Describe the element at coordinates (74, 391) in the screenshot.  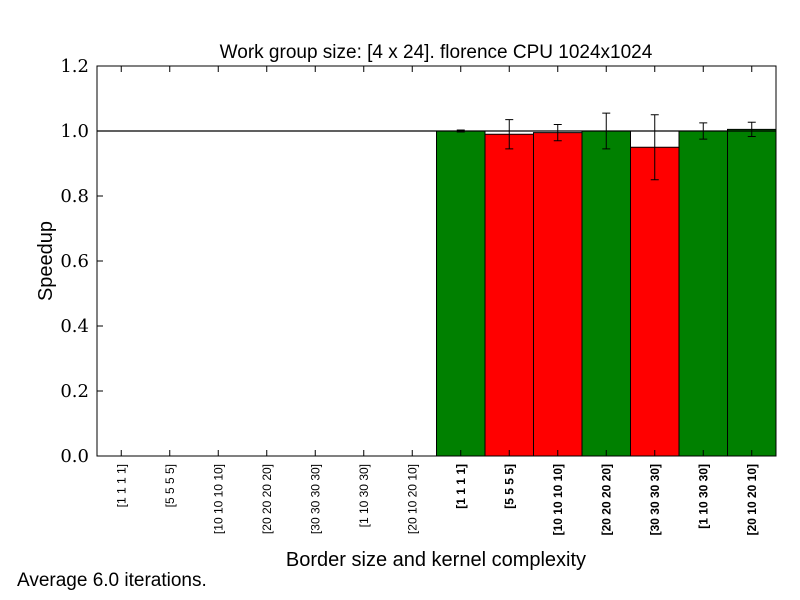
I see `y-tick-label: 0.2` at that location.